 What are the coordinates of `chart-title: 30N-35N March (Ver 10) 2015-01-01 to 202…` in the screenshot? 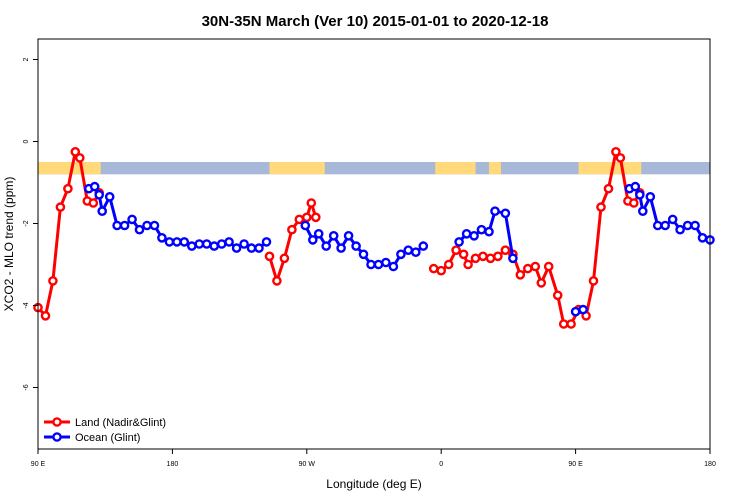 It's located at (375, 21).